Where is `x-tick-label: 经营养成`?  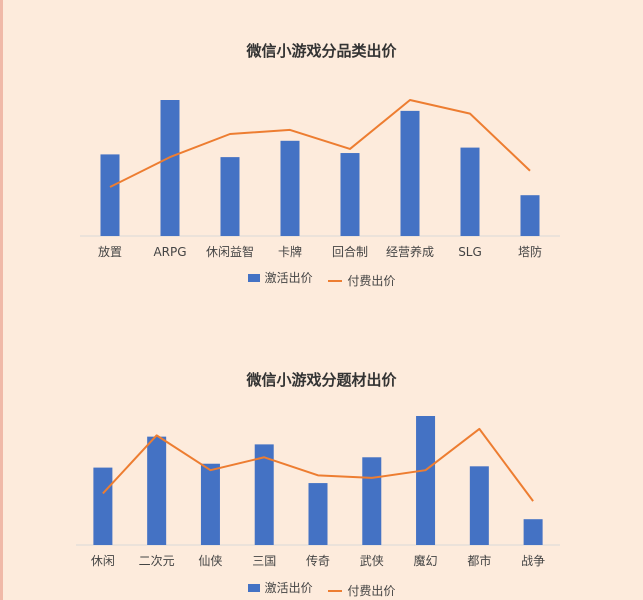
x-tick-label: 经营养成 is located at coordinates (410, 251).